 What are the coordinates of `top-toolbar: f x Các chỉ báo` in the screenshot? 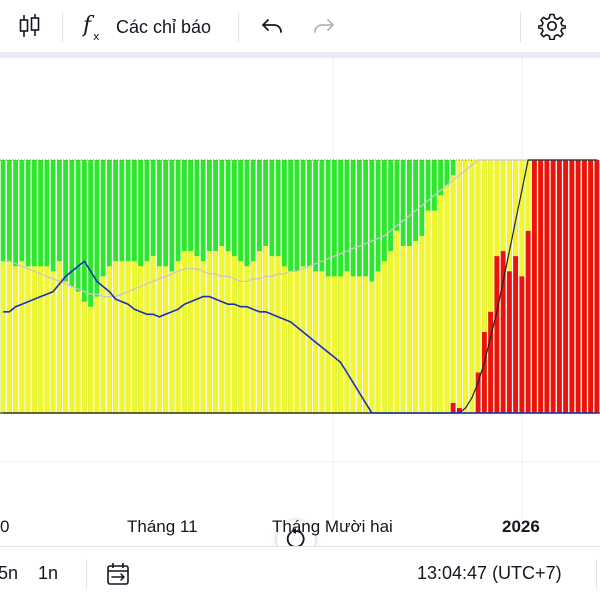 It's located at (300, 26).